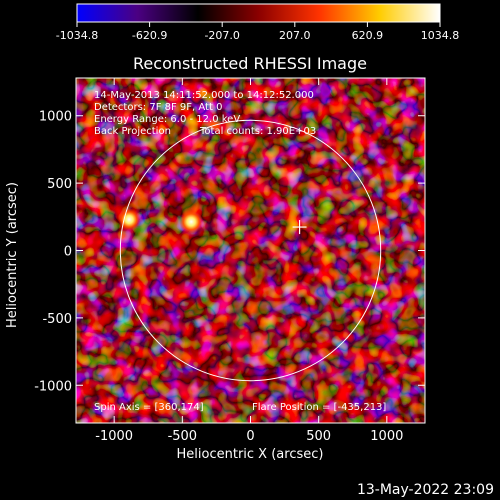  I want to click on spin-axis-marker, so click(299, 227).